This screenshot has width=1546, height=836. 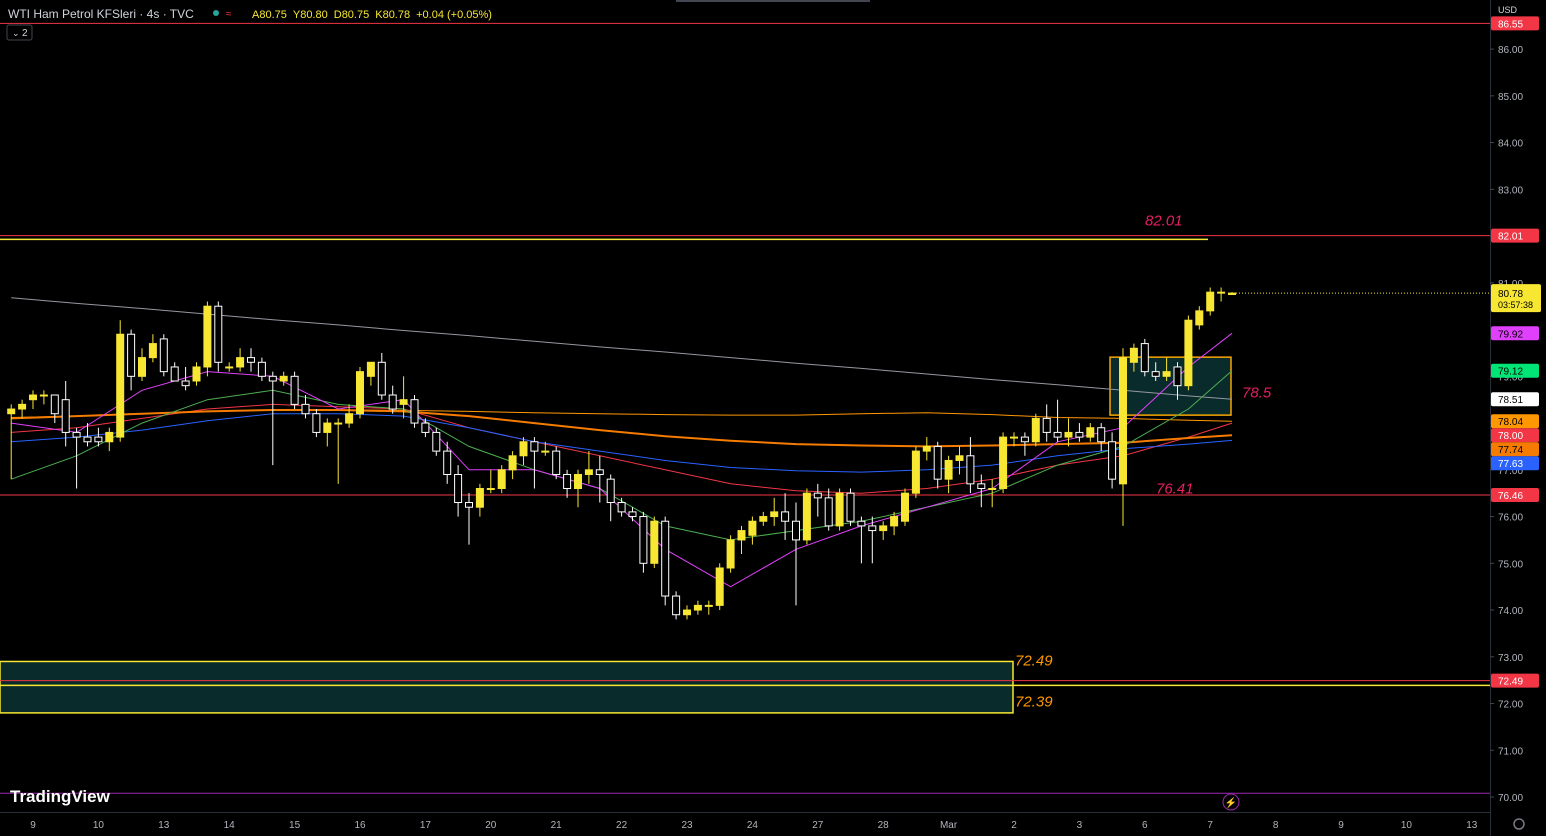 What do you see at coordinates (164, 825) in the screenshot?
I see `x-tick-label: 13` at bounding box center [164, 825].